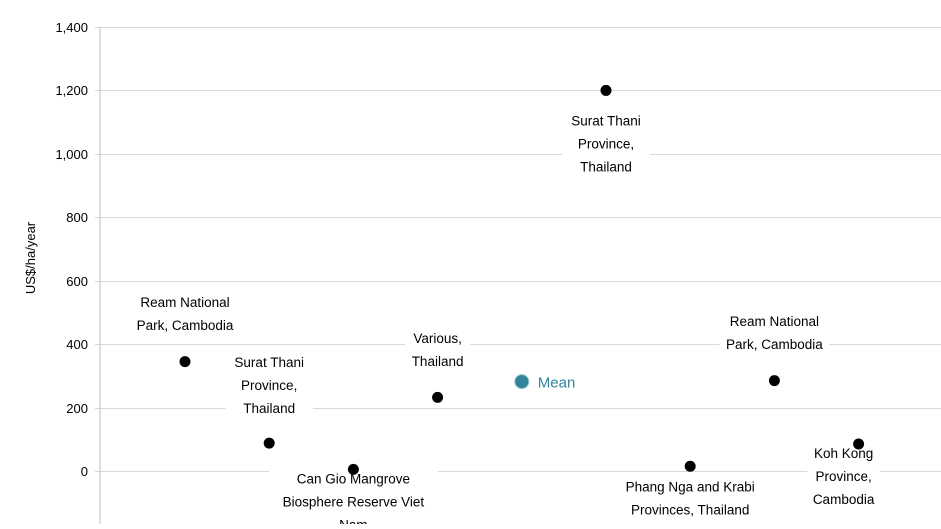 The height and width of the screenshot is (529, 941). Describe the element at coordinates (71, 27) in the screenshot. I see `y-tick-label: 1,400` at that location.